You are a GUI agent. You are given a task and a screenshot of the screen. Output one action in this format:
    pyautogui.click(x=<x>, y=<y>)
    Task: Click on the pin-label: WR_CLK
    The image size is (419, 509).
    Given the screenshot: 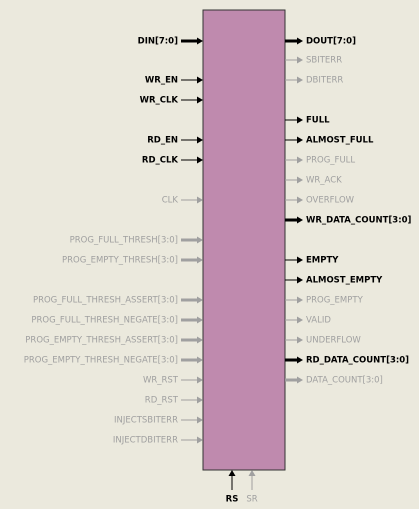 What is the action you would take?
    pyautogui.click(x=159, y=101)
    